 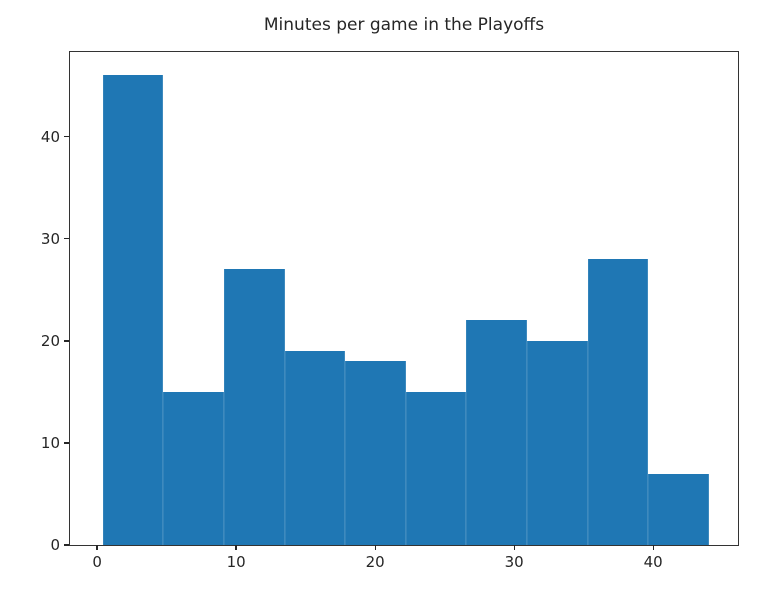 What do you see at coordinates (50, 340) in the screenshot?
I see `y-tick-label: 20` at bounding box center [50, 340].